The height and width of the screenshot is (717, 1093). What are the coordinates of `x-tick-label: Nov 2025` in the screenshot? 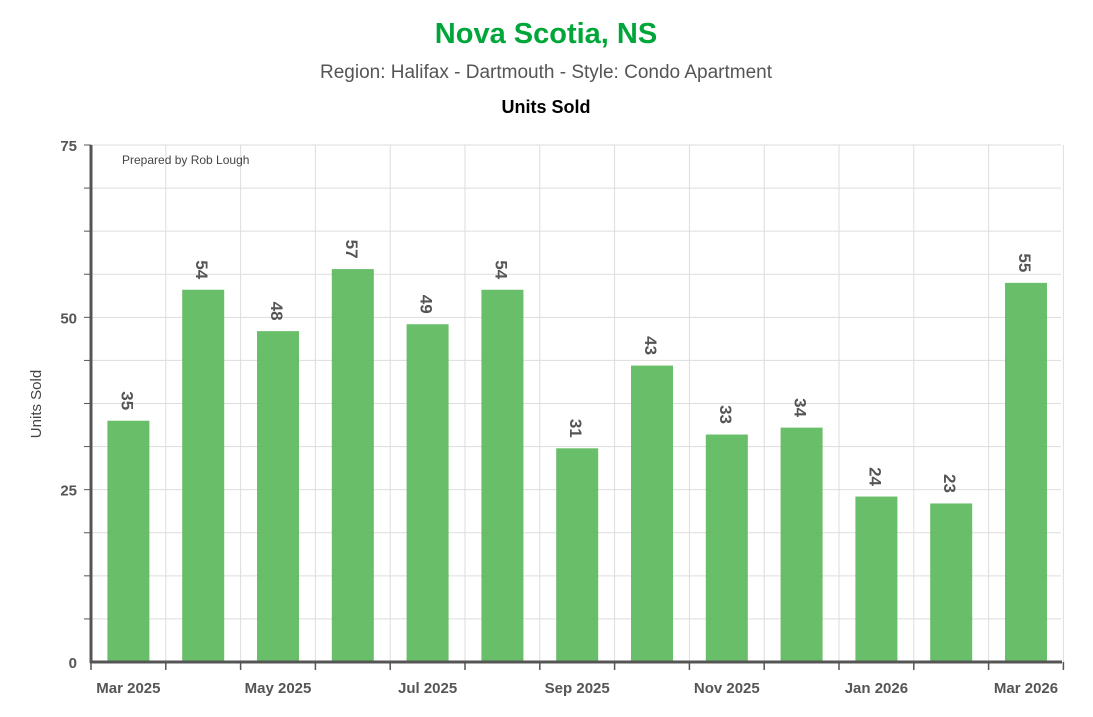 It's located at (727, 688).